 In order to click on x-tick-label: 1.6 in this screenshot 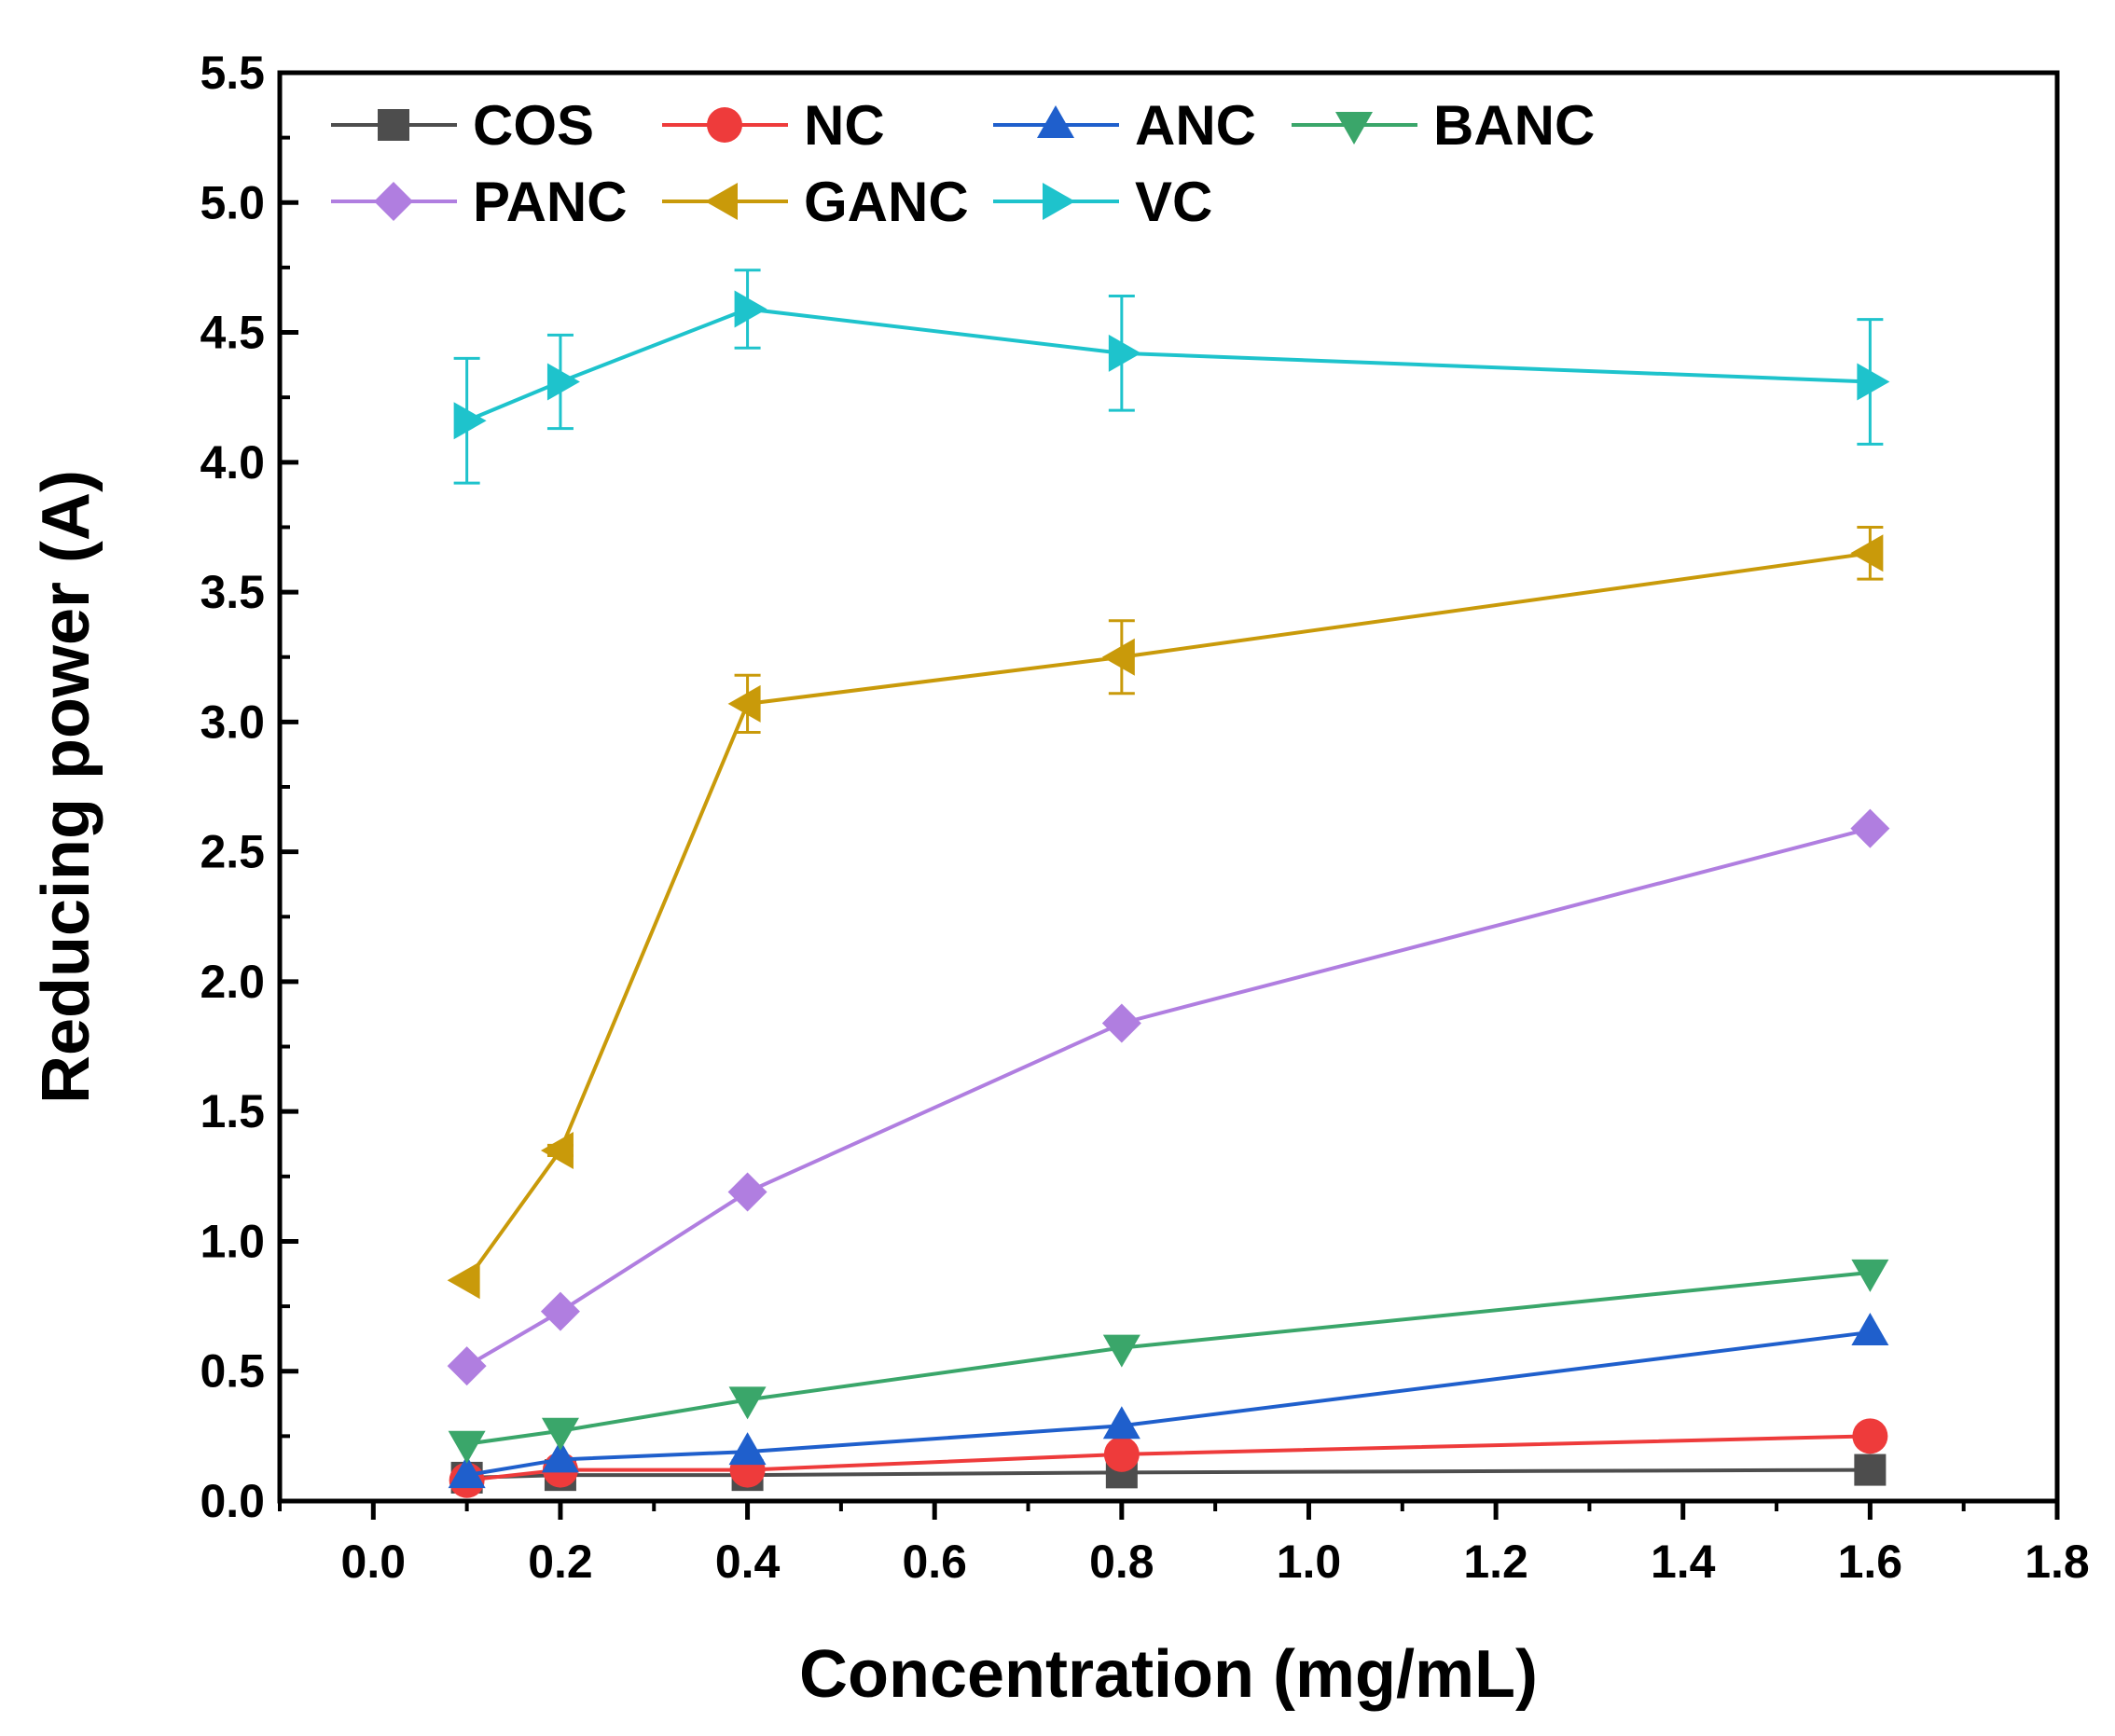, I will do `click(1870, 1562)`.